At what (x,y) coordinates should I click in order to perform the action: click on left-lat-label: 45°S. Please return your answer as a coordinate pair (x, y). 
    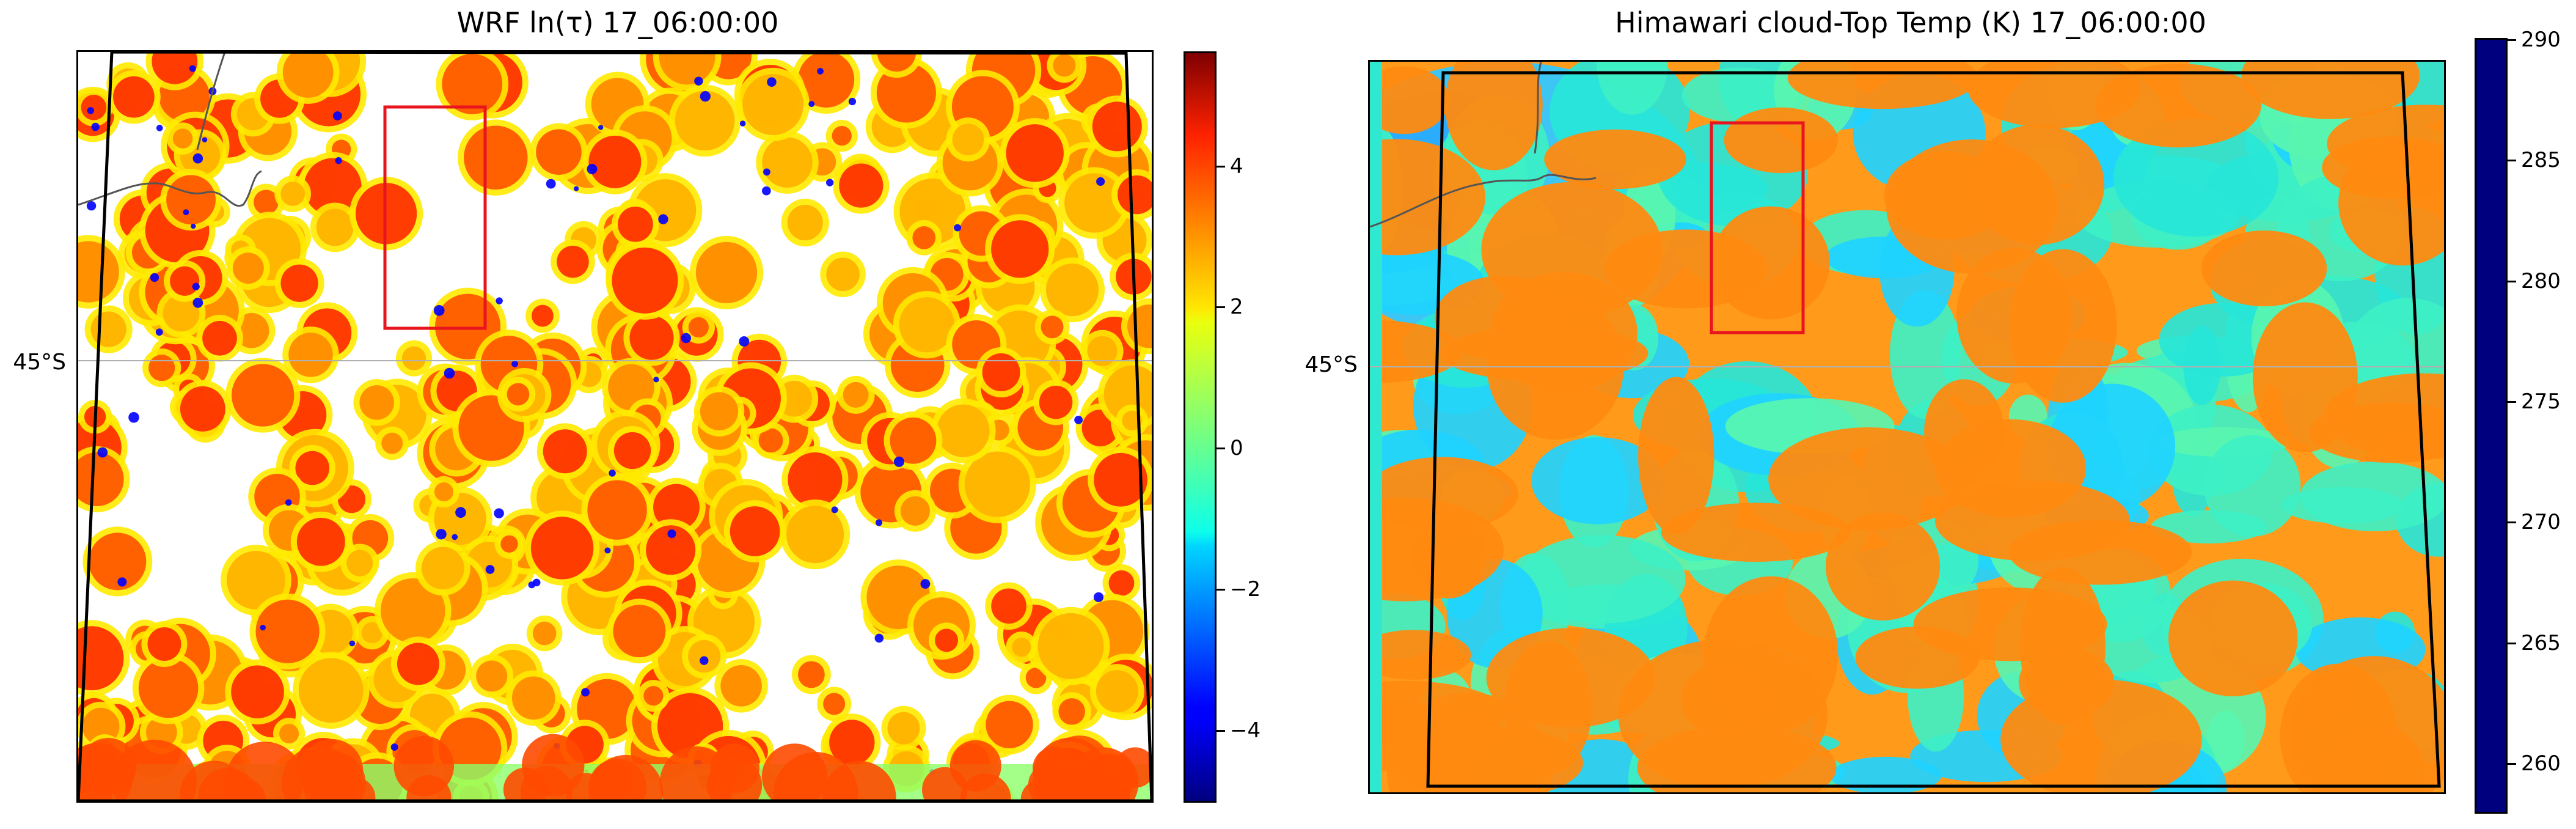
    Looking at the image, I should click on (39, 362).